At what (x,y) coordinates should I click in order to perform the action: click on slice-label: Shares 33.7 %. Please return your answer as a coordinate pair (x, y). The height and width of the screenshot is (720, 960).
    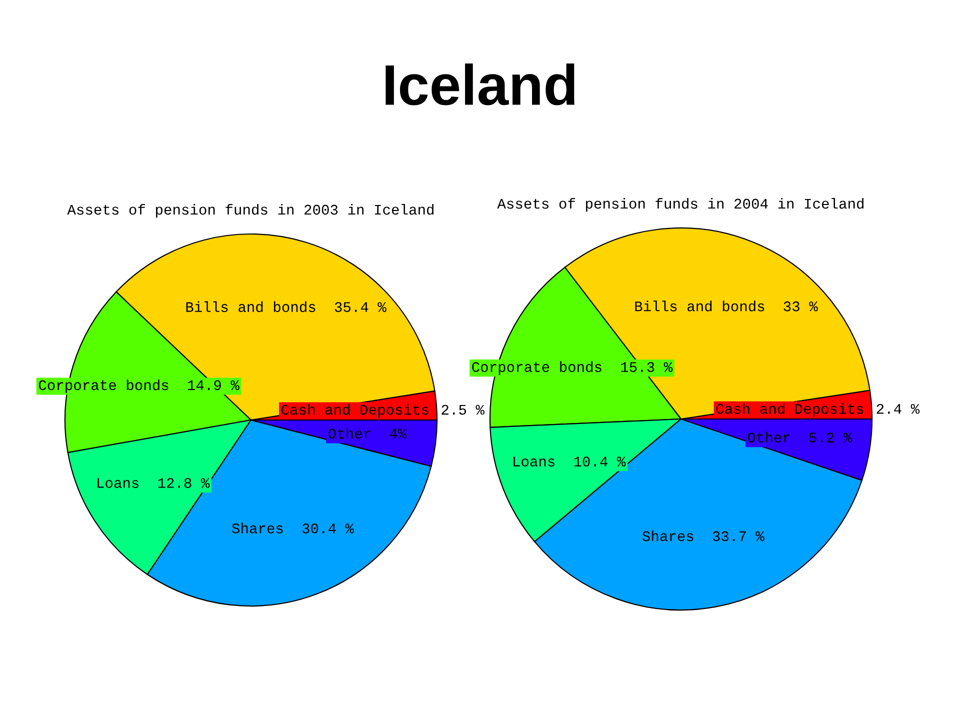
    Looking at the image, I should click on (703, 536).